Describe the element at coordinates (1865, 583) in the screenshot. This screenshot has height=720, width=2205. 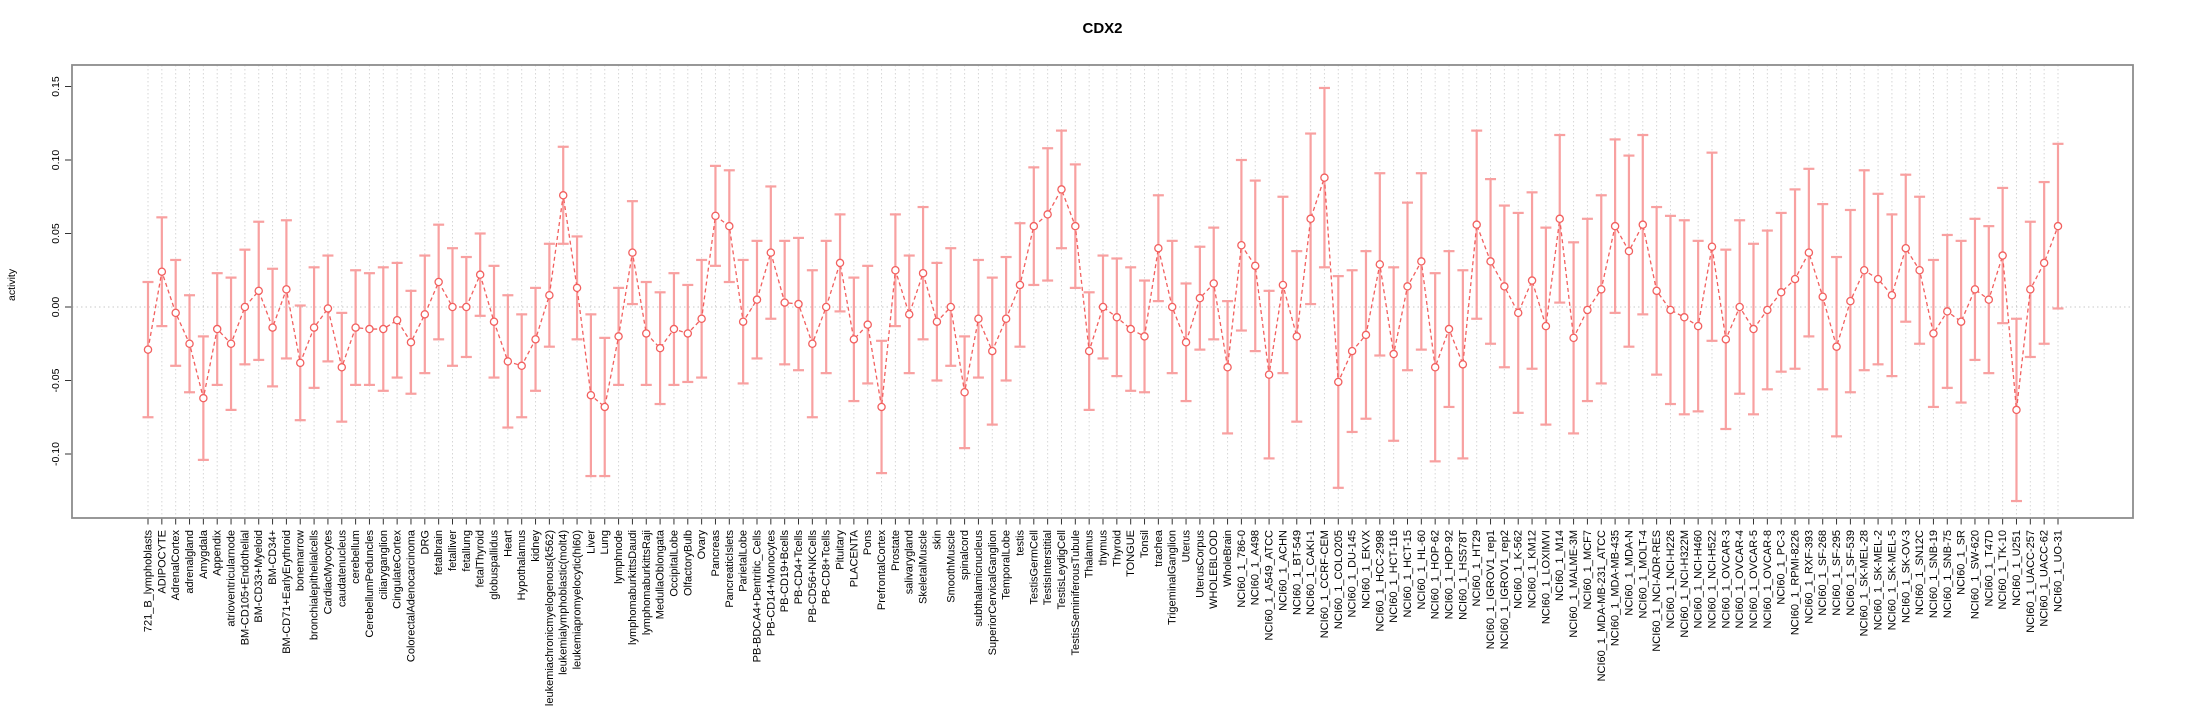
I see `x-tick-label: NCI60_1_SK-MEL-28` at that location.